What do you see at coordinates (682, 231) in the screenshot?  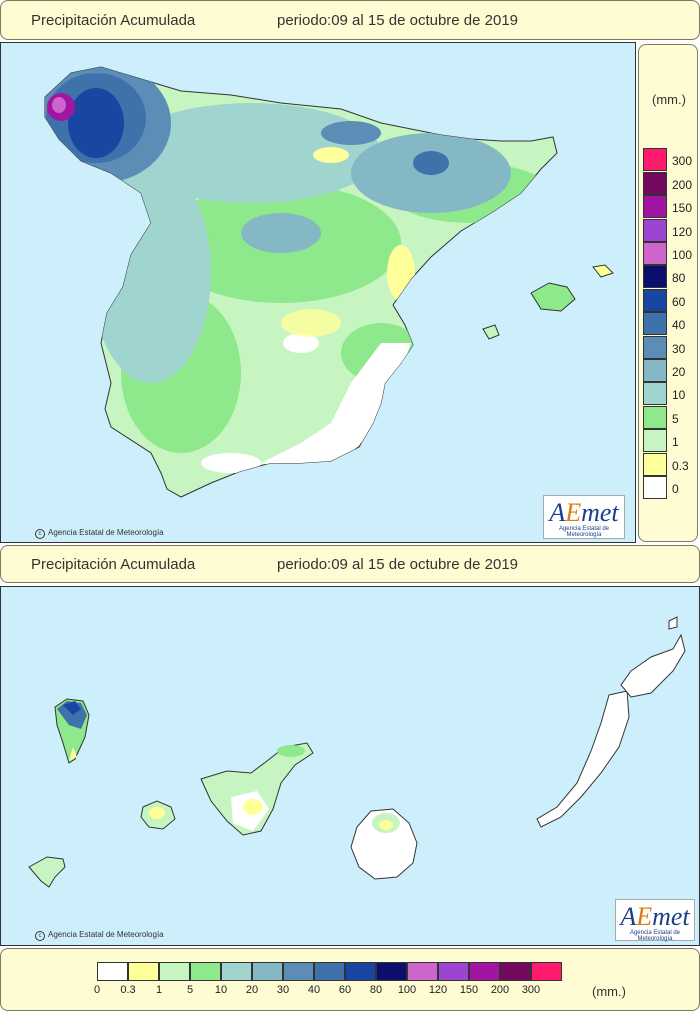 I see `legend-label-120: 120` at bounding box center [682, 231].